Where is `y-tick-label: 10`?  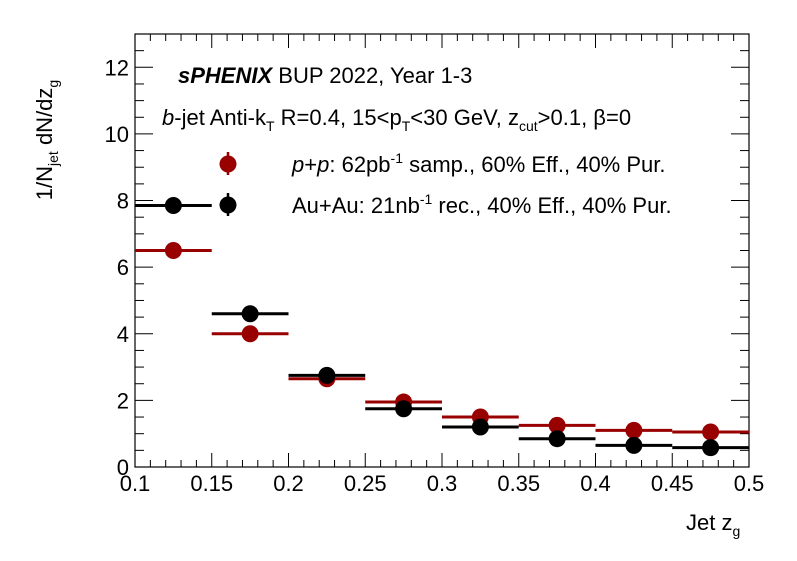 y-tick-label: 10 is located at coordinates (117, 134).